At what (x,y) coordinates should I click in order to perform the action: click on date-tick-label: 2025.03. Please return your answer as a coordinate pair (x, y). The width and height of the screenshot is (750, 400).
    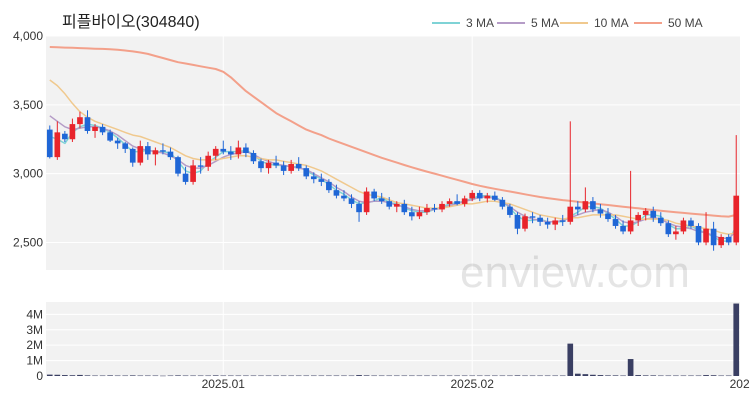
    Looking at the image, I should click on (740, 384).